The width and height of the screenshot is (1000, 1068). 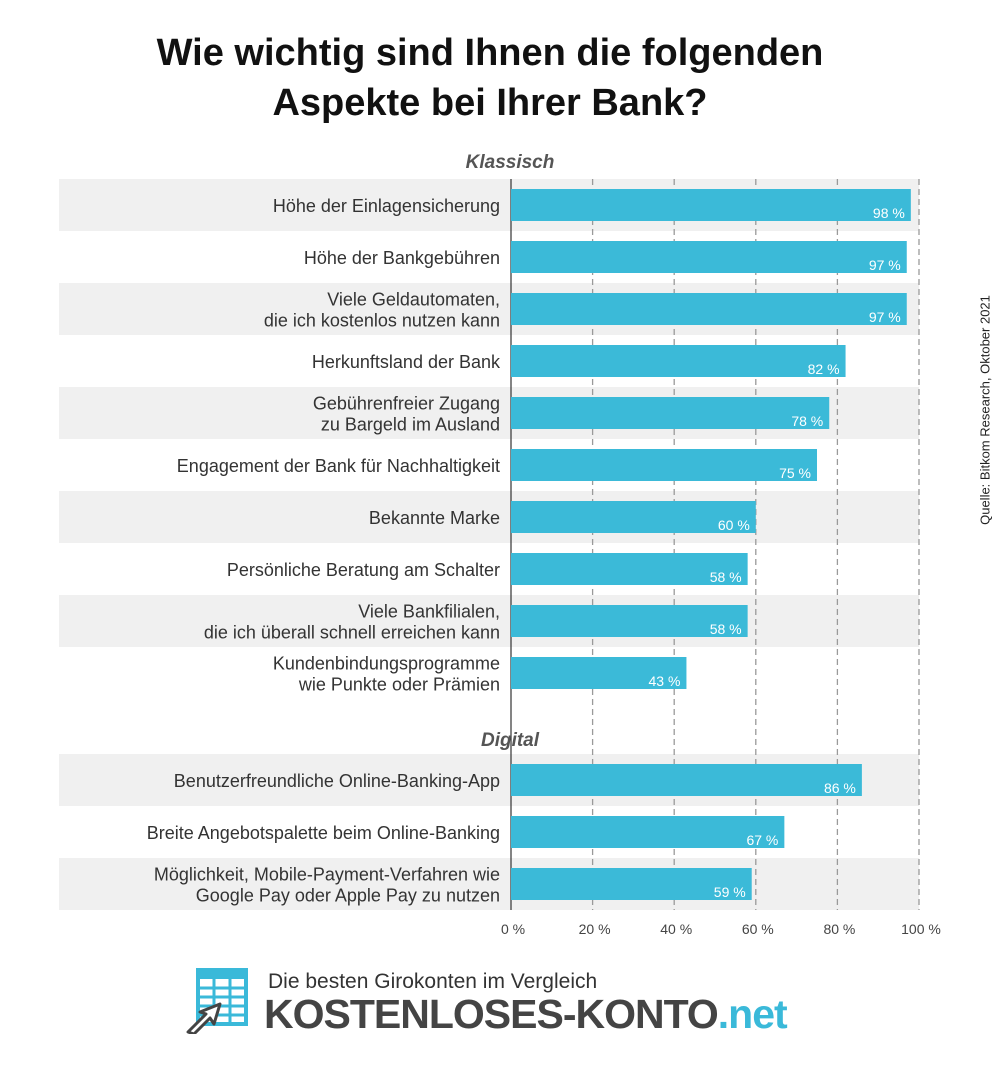 What do you see at coordinates (337, 781) in the screenshot?
I see `category-label: Benutzerfreundliche Online-Banking-App` at bounding box center [337, 781].